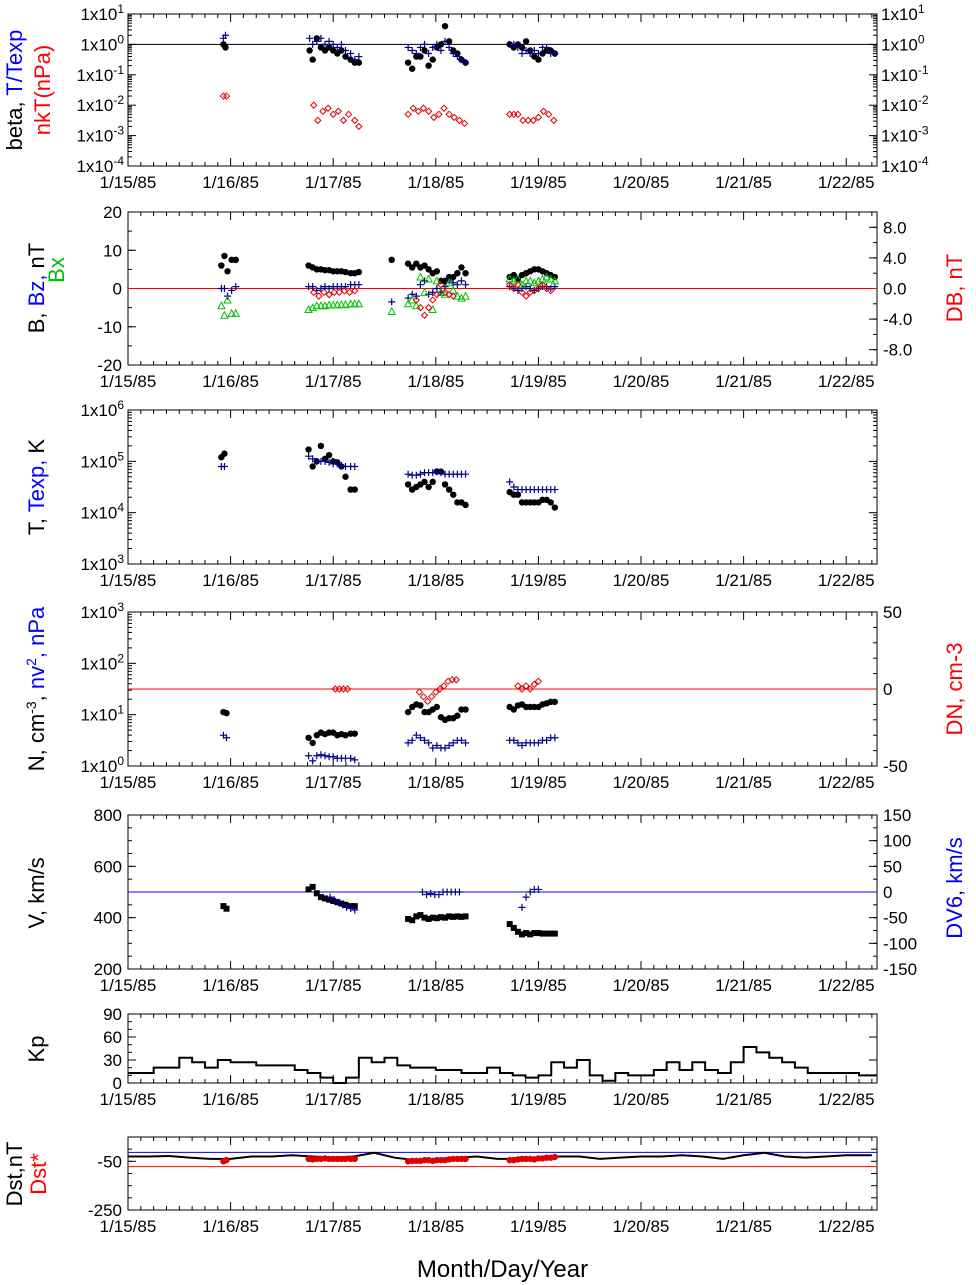 This screenshot has height=1285, width=976. Describe the element at coordinates (502, 1064) in the screenshot. I see `kp-line-kp` at that location.